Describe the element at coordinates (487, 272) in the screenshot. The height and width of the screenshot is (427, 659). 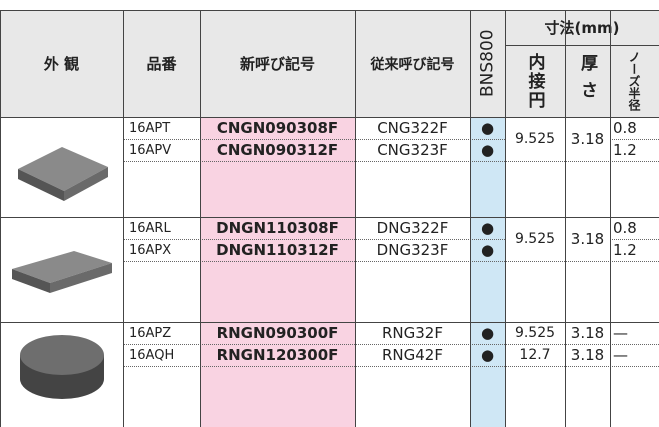
I see `grade-bg` at that location.